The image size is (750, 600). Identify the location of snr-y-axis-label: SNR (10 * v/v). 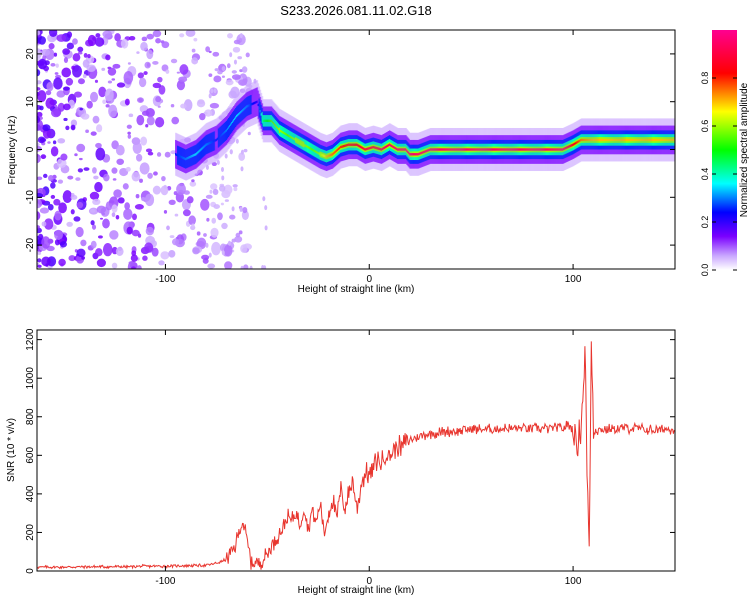
(11, 450).